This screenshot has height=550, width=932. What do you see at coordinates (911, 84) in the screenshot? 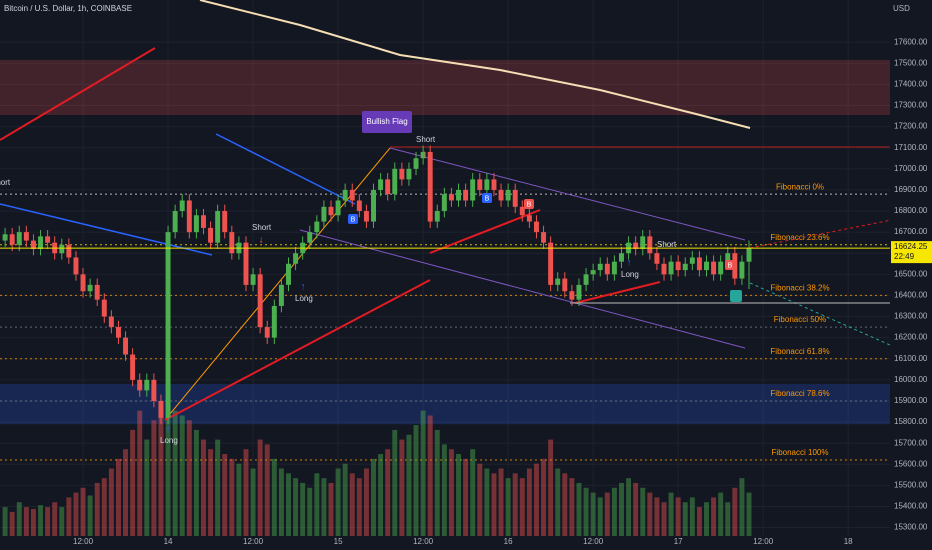
I see `y-tick-label: 17400.00` at bounding box center [911, 84].